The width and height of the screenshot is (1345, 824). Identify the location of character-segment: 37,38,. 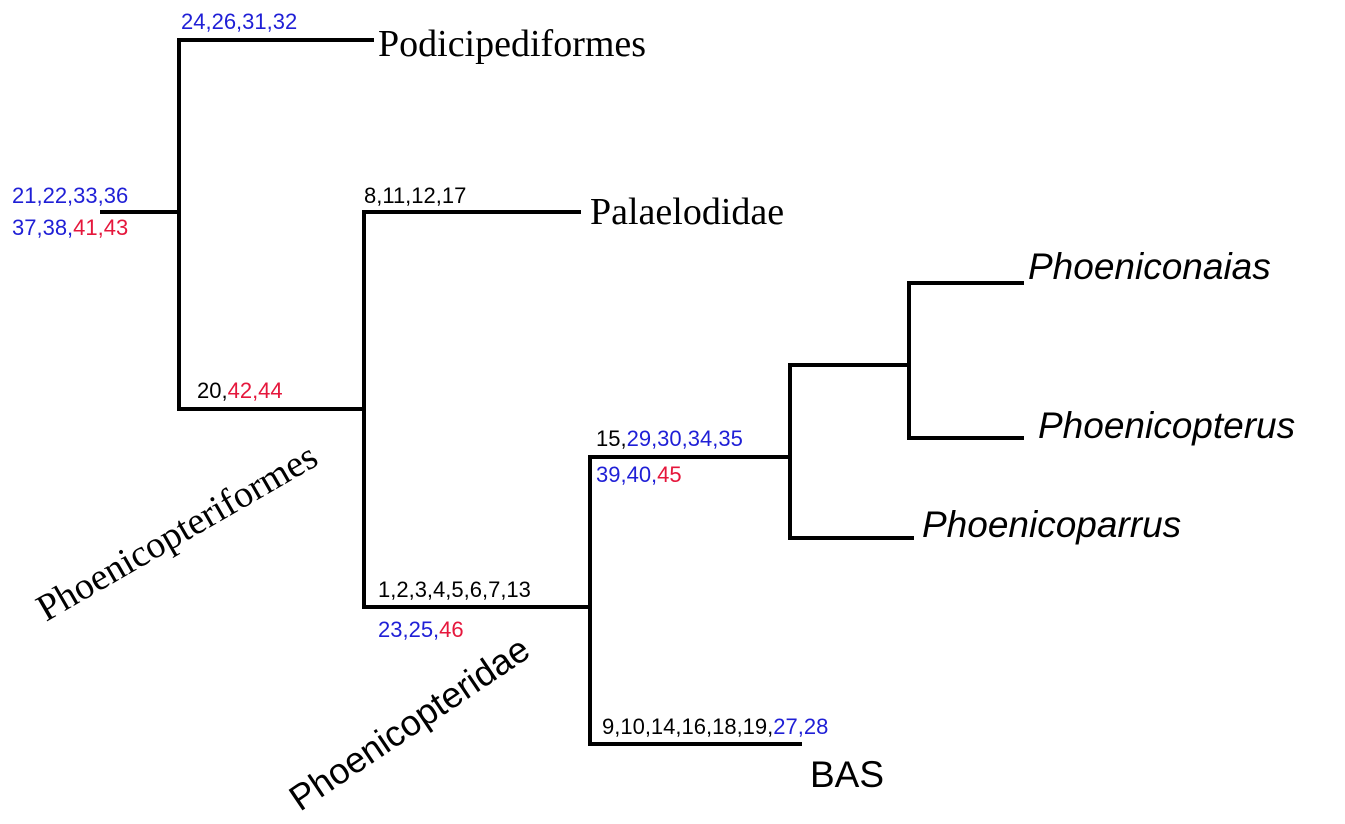
(42, 227).